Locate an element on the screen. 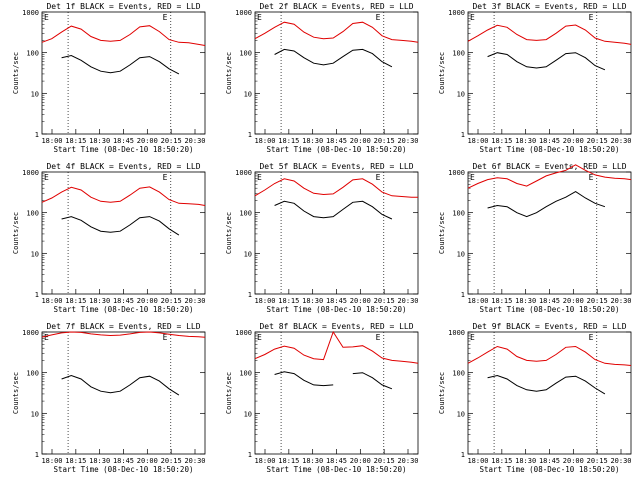 This screenshot has width=640, height=480. panel-title: Det 8f BLACK = Events, RED = LLD is located at coordinates (336, 326).